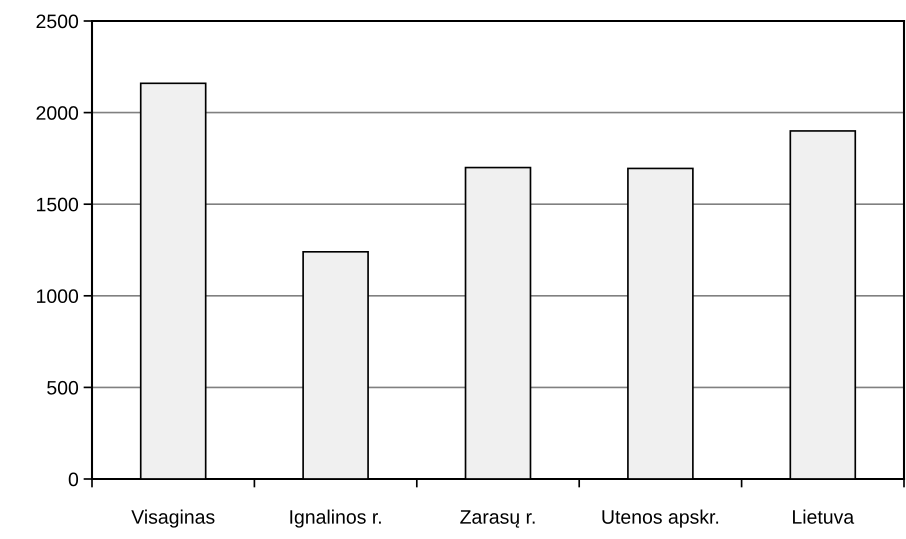 This screenshot has height=539, width=906. I want to click on x-tick-label: Visaginas, so click(172, 519).